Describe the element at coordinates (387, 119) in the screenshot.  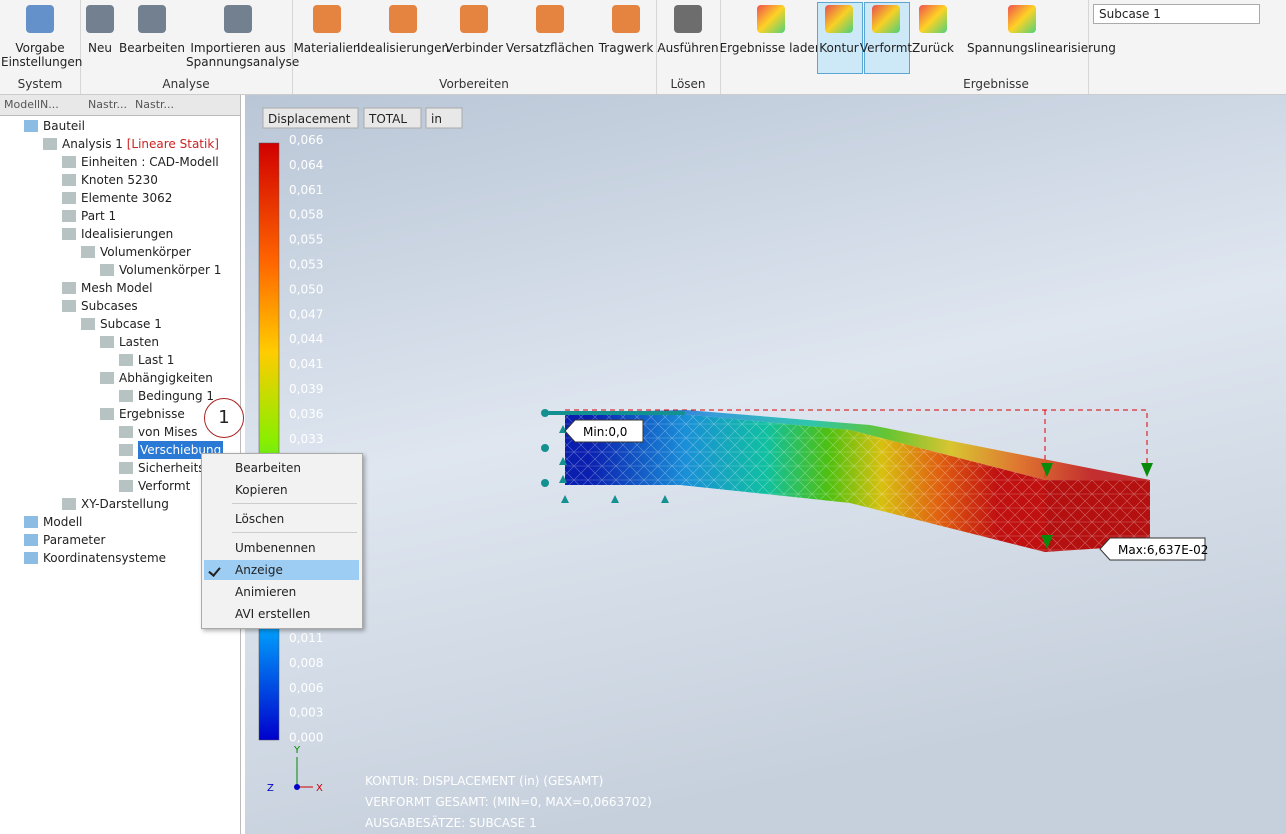
I see `dropdown: TOTAL` at that location.